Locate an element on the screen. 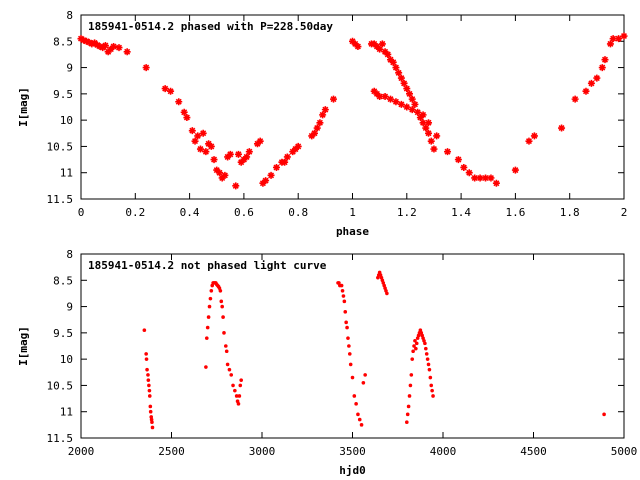 This screenshot has width=640, height=480. x-tick-label: 4000 is located at coordinates (443, 451).